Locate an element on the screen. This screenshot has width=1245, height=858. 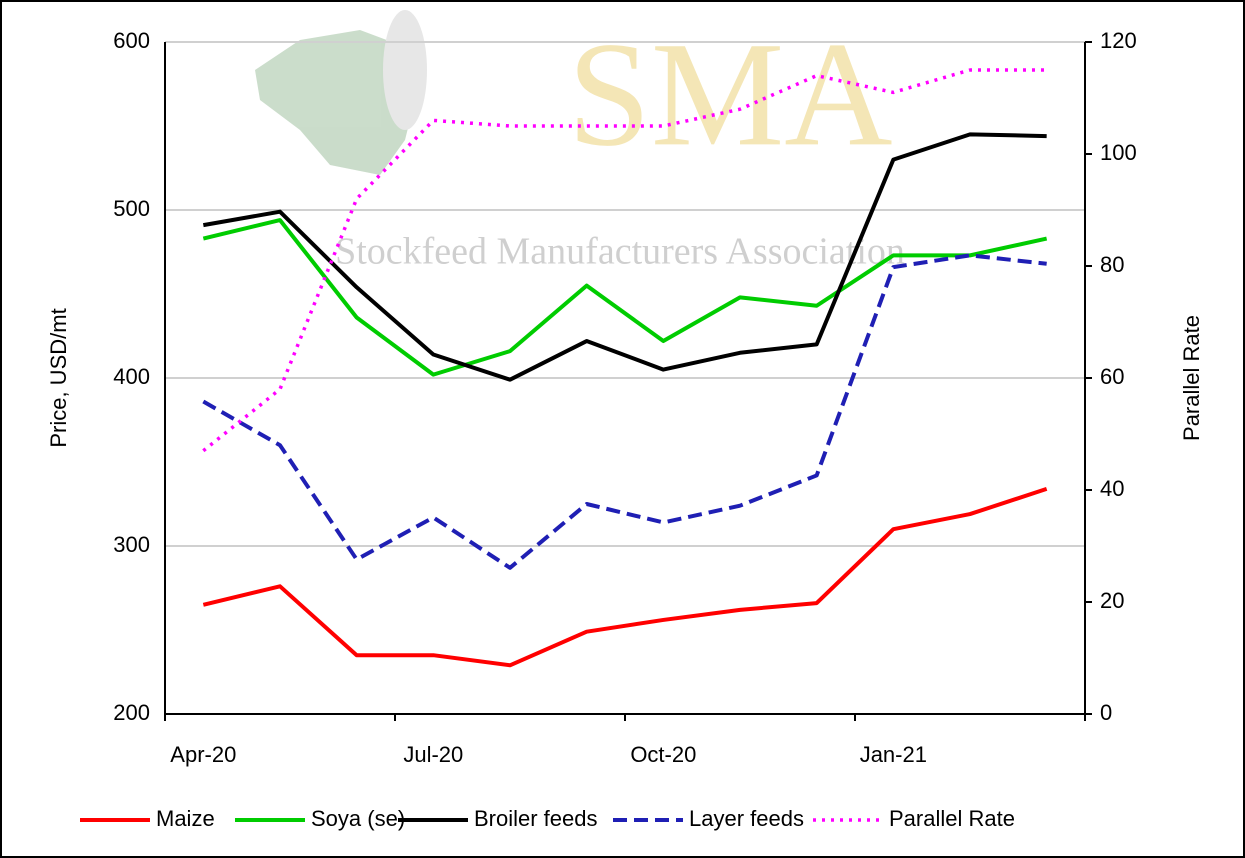
legend-label: Maize is located at coordinates (185, 818).